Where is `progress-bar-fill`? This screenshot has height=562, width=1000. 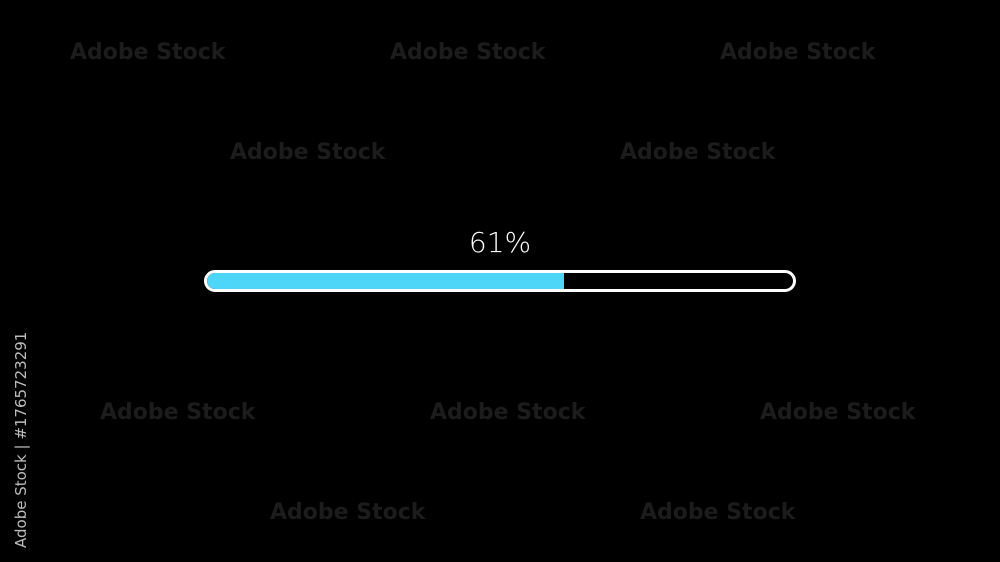
progress-bar-fill is located at coordinates (386, 281).